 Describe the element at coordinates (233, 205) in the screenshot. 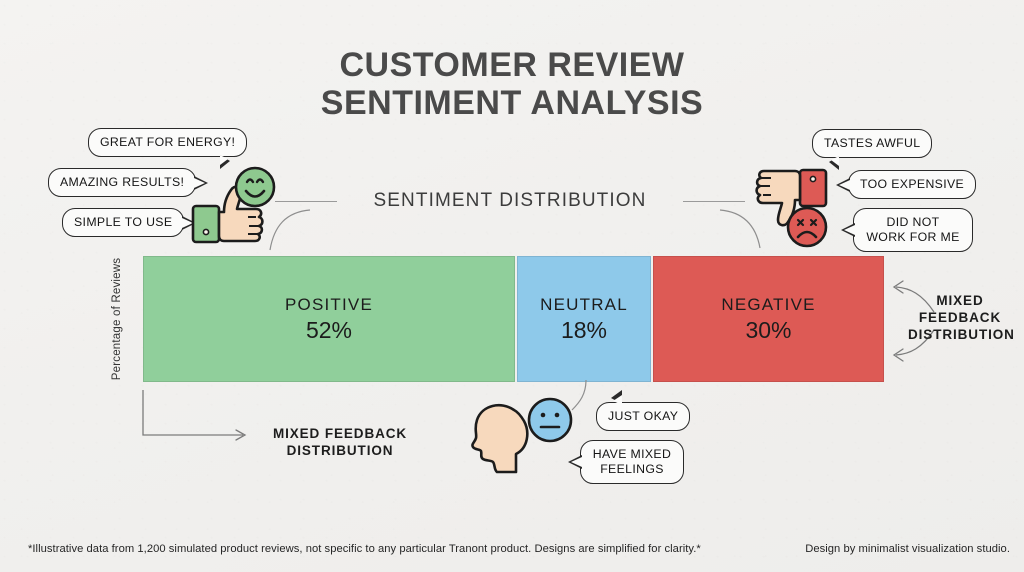

I see `thumbs-up-icon` at that location.